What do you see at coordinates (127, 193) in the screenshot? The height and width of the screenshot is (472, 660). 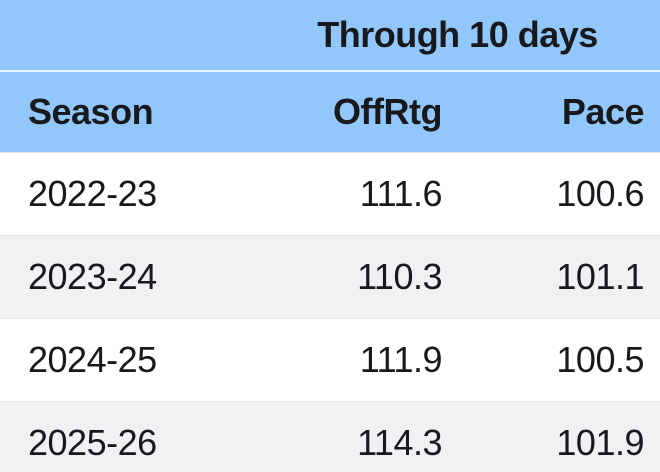 I see `season-cell: 2022-23` at bounding box center [127, 193].